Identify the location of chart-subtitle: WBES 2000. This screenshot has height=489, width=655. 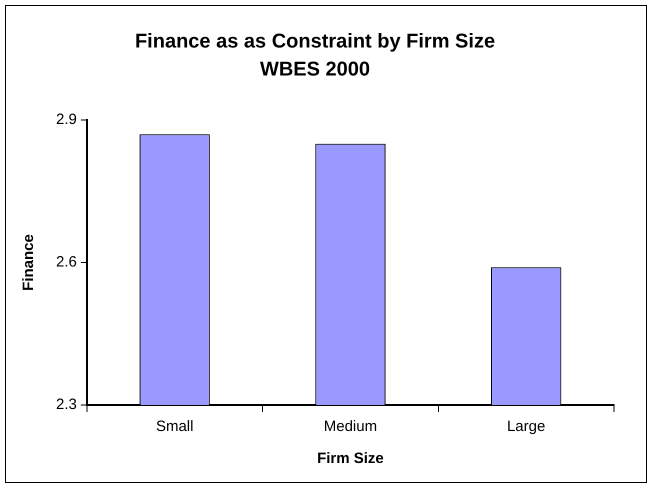
(315, 69).